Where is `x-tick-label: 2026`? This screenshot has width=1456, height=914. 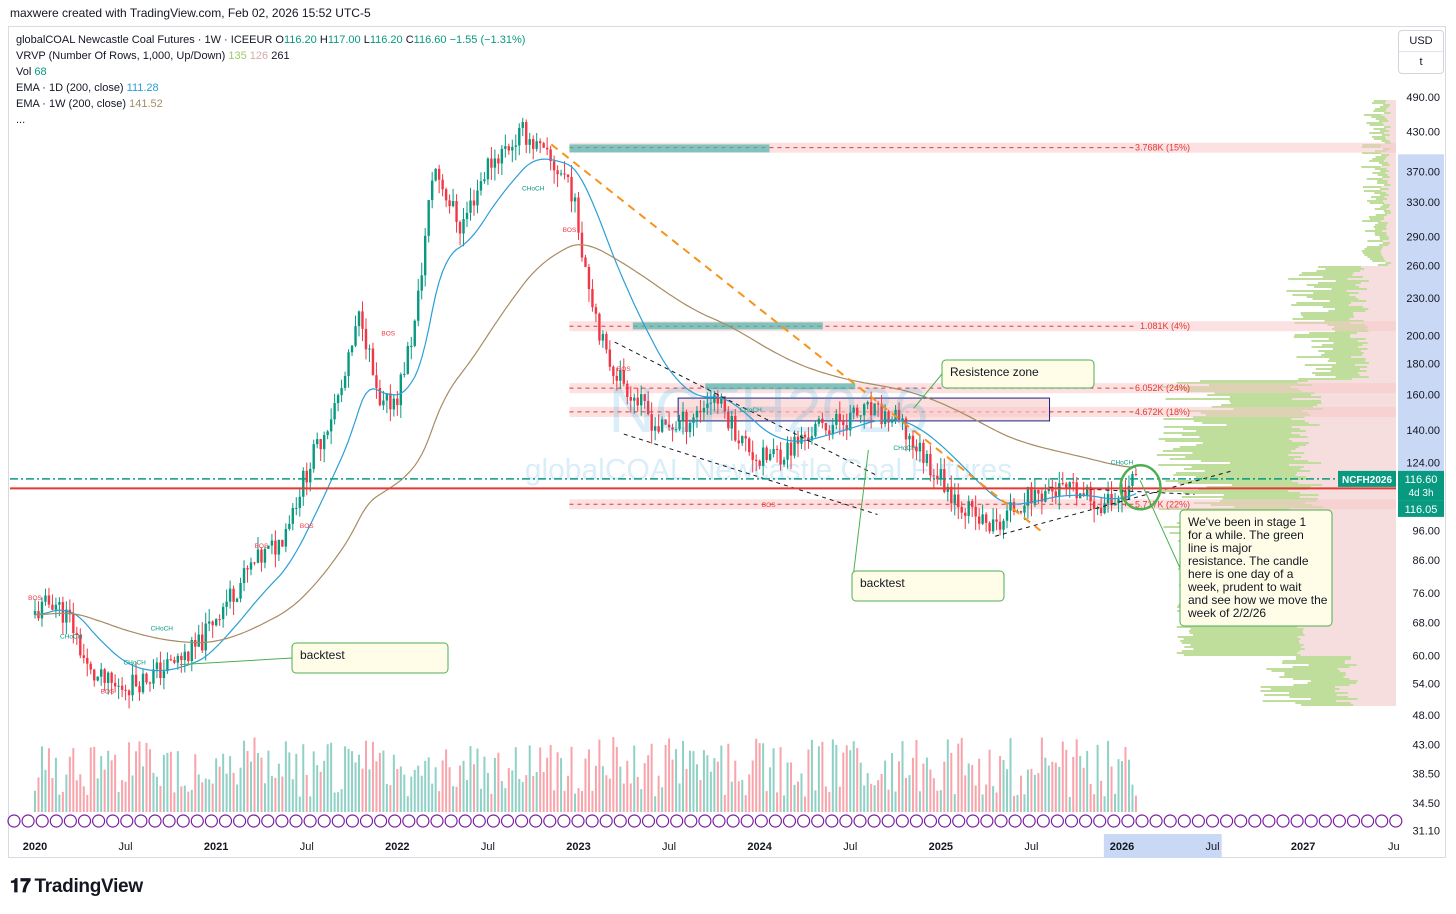 x-tick-label: 2026 is located at coordinates (1122, 847).